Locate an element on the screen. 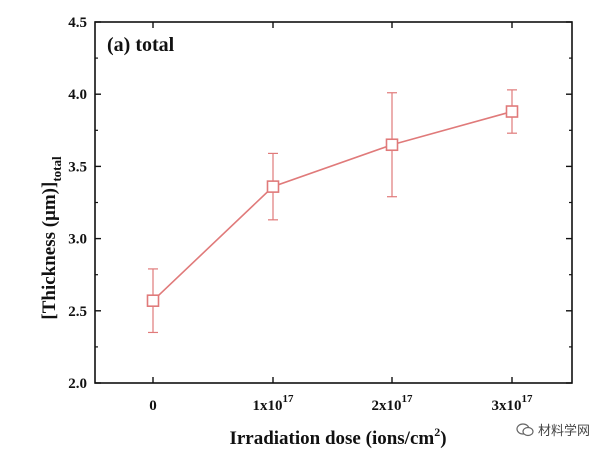 Image resolution: width=600 pixels, height=453 pixels. watermark-text: 材料学网 is located at coordinates (563, 431).